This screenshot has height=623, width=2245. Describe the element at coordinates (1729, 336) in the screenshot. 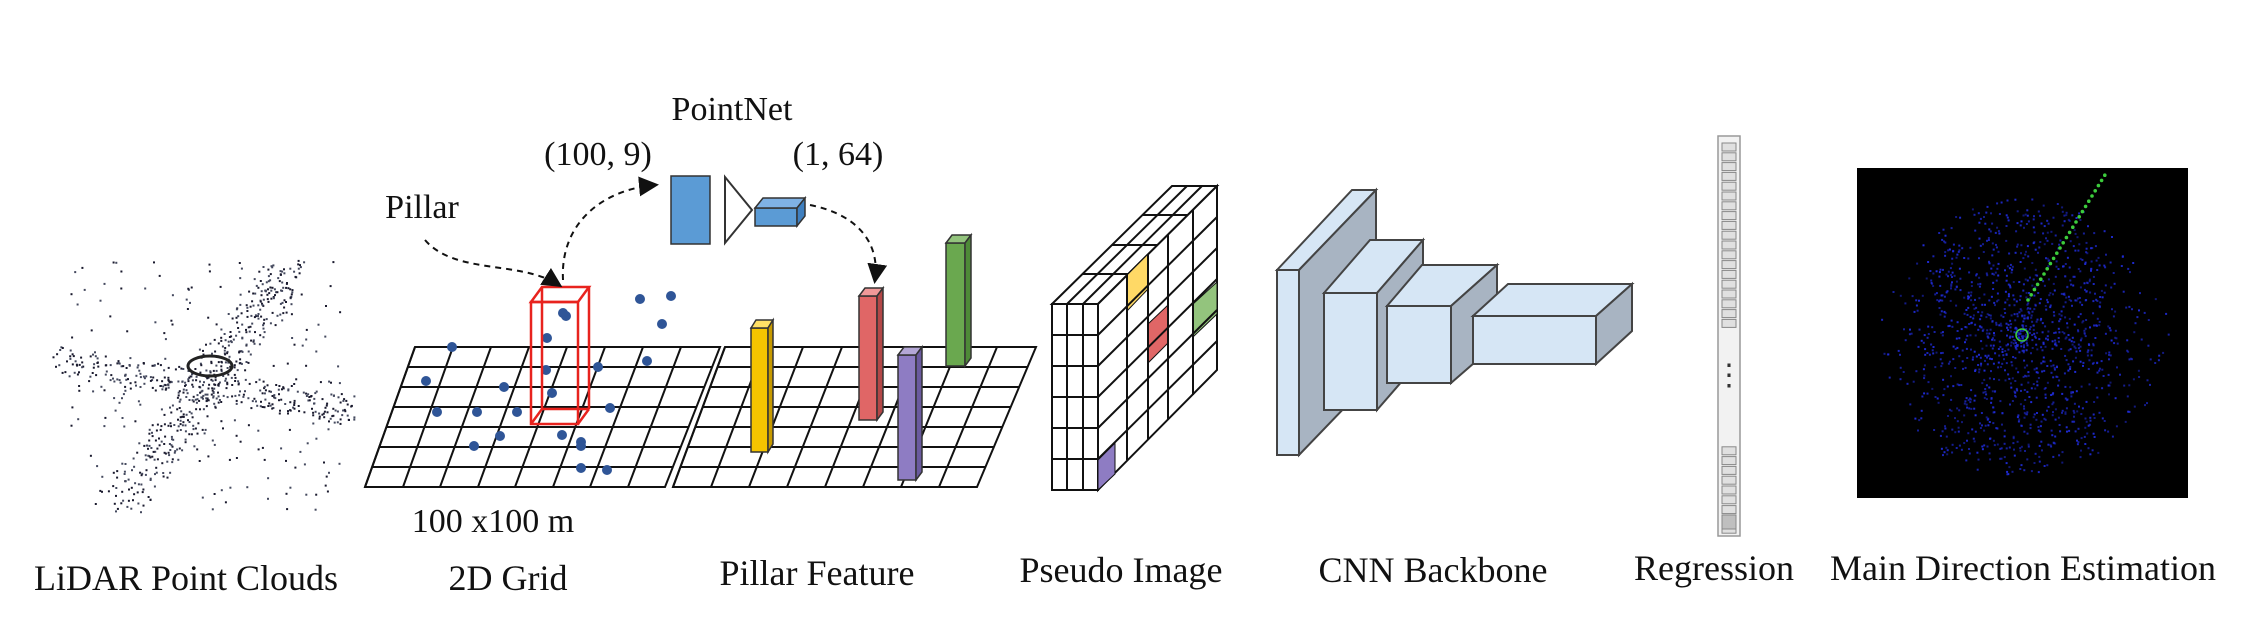

I see `regression-vector: ⋮` at that location.